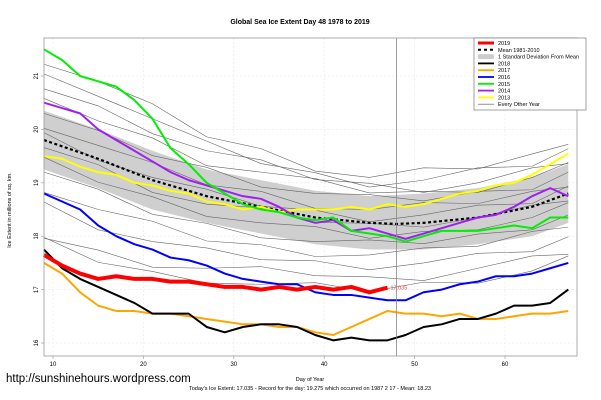  I want to click on legend-item: Mean 1981-2010, so click(509, 51).